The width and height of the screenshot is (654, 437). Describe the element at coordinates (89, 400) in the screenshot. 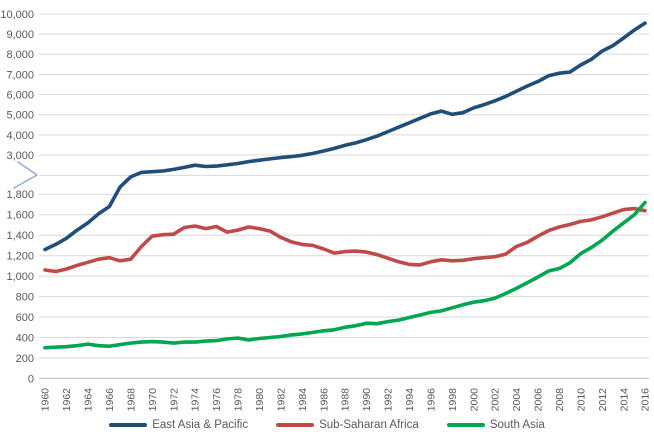

I see `x-tick-label: 1964` at that location.